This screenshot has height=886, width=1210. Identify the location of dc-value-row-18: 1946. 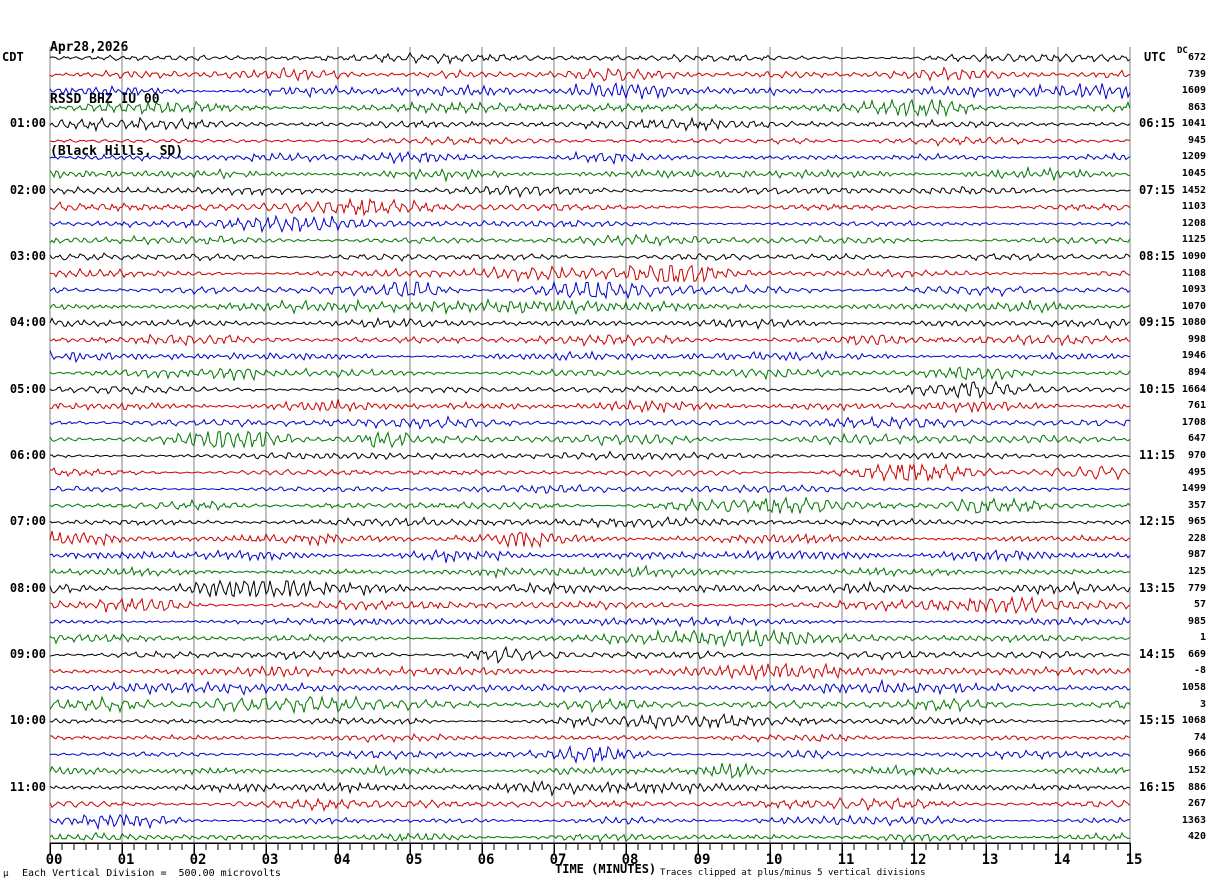
(1193, 356).